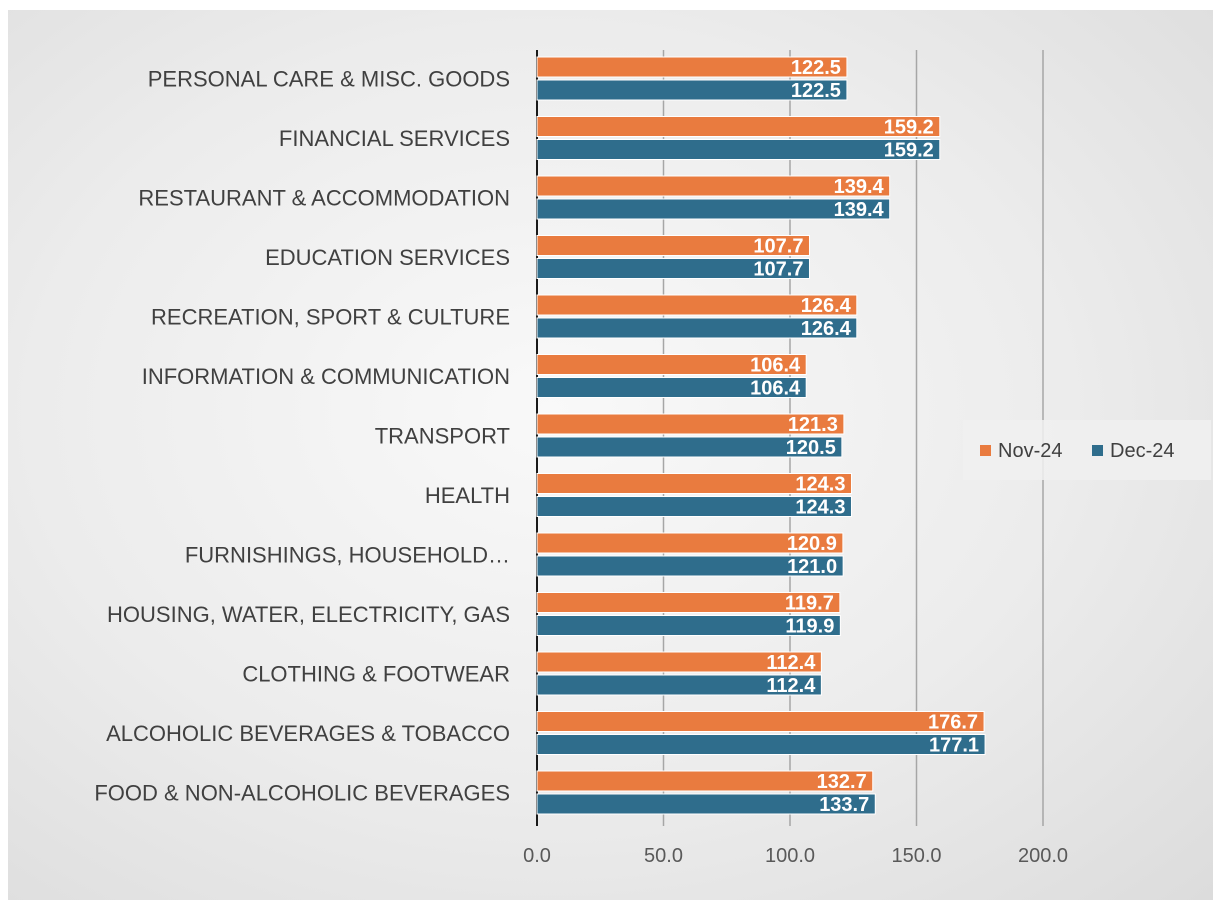 Image resolution: width=1213 pixels, height=904 pixels. I want to click on category-label: FOOD & NON-ALCOHOLIC BEVERAGES, so click(302, 793).